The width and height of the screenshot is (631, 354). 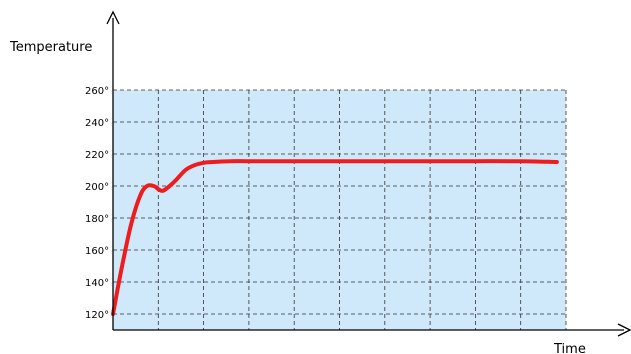 I want to click on x-axis-arrow-icon, so click(x=624, y=330).